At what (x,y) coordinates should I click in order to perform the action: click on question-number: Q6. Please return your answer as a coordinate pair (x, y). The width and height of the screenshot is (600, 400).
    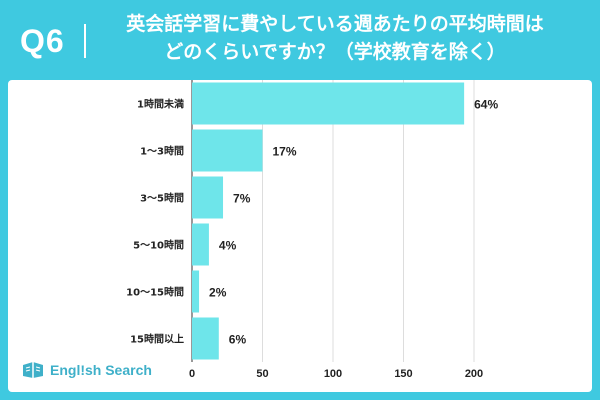
    Looking at the image, I should click on (42, 41).